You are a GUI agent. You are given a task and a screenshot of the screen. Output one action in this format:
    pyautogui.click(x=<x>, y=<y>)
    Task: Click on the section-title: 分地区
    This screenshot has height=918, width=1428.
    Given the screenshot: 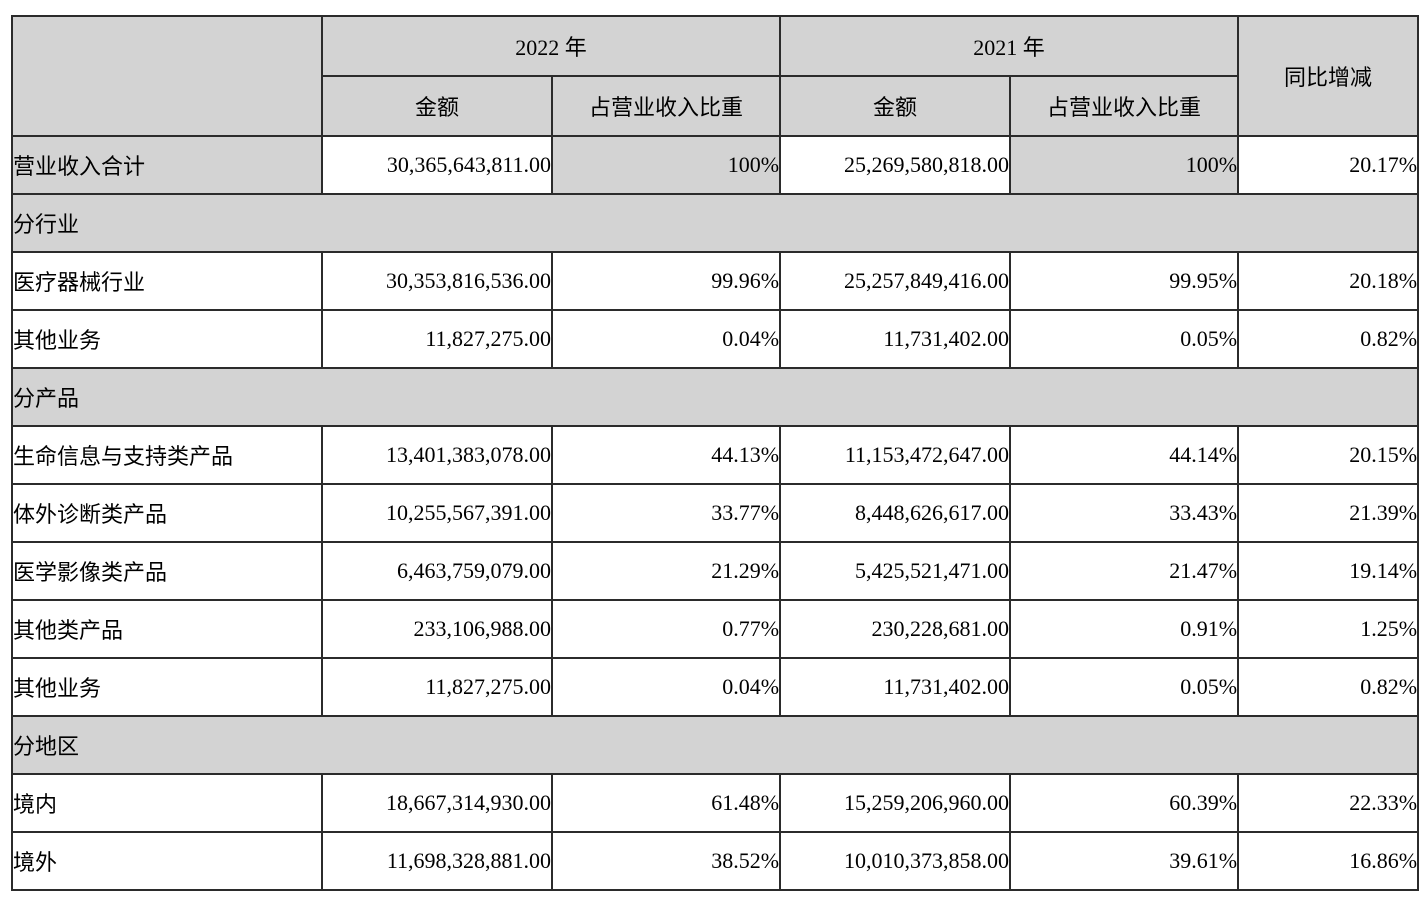 What is the action you would take?
    pyautogui.click(x=715, y=745)
    